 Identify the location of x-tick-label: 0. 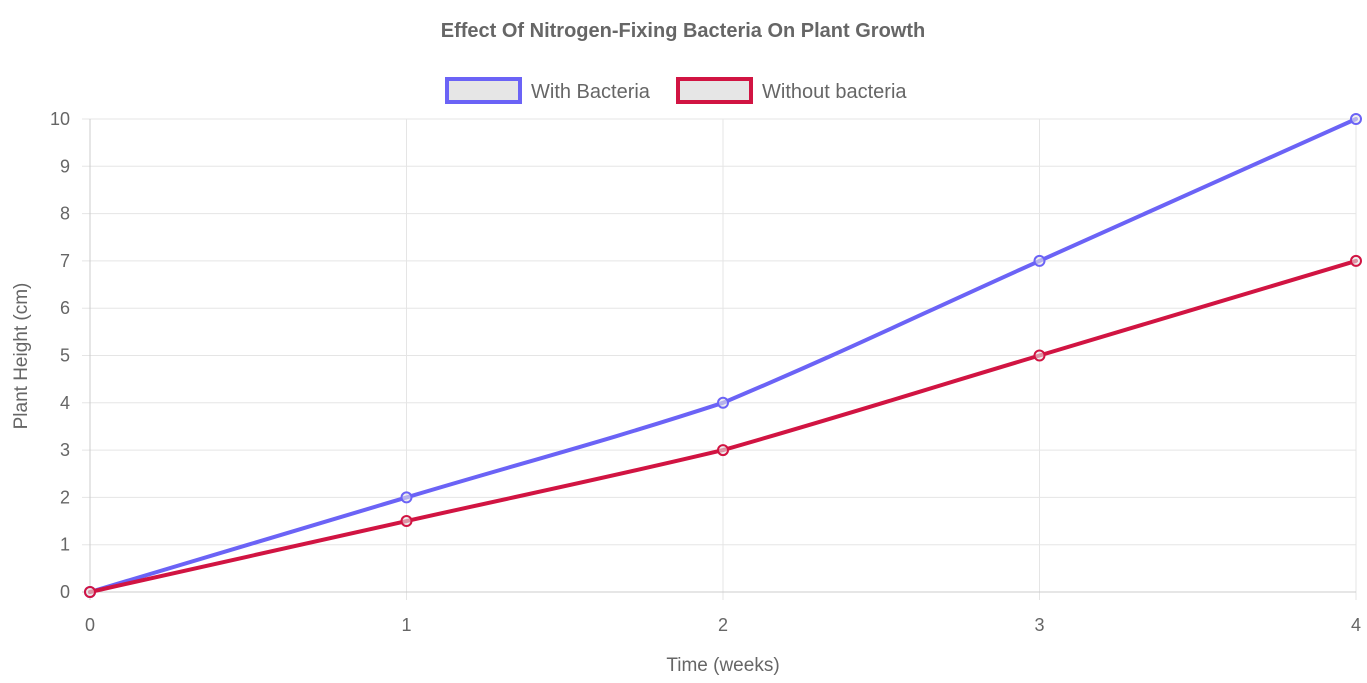
(90, 625).